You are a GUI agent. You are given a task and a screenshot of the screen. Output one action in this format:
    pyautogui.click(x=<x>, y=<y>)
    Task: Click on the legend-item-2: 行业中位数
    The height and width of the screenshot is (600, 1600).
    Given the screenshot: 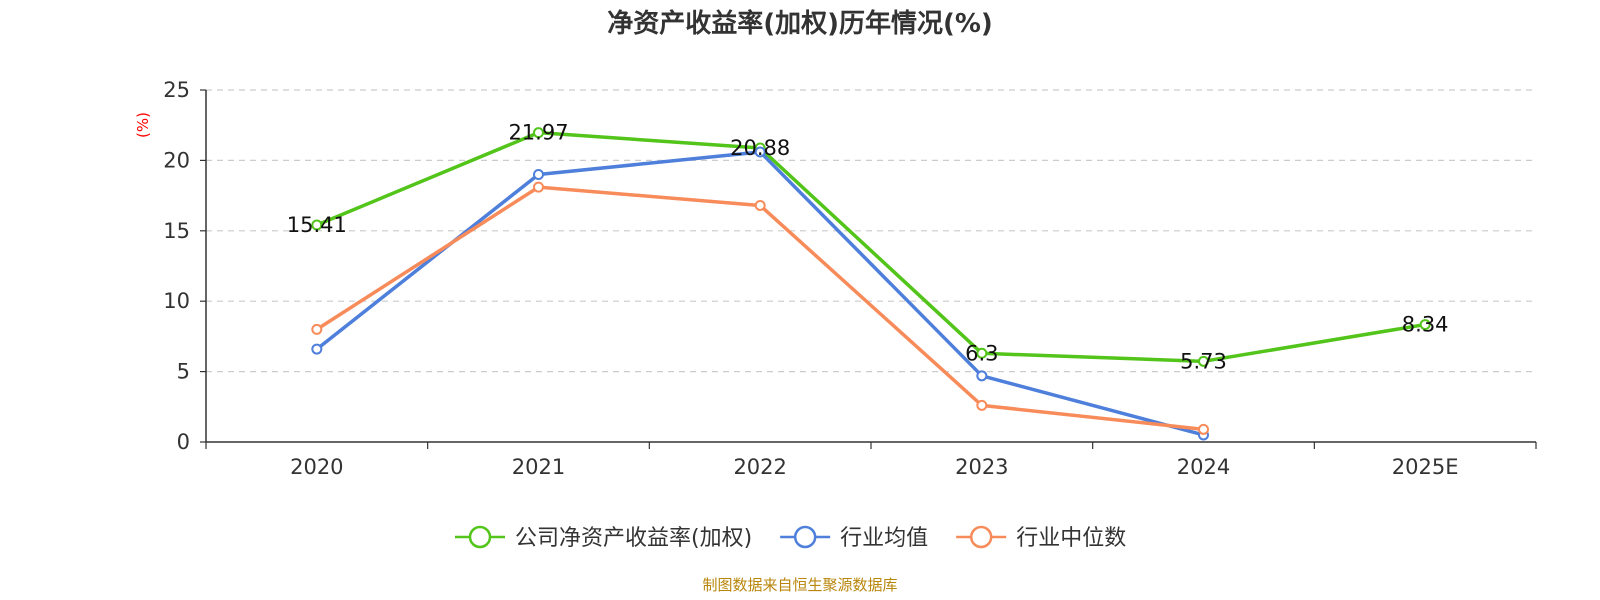 What is the action you would take?
    pyautogui.click(x=1041, y=538)
    